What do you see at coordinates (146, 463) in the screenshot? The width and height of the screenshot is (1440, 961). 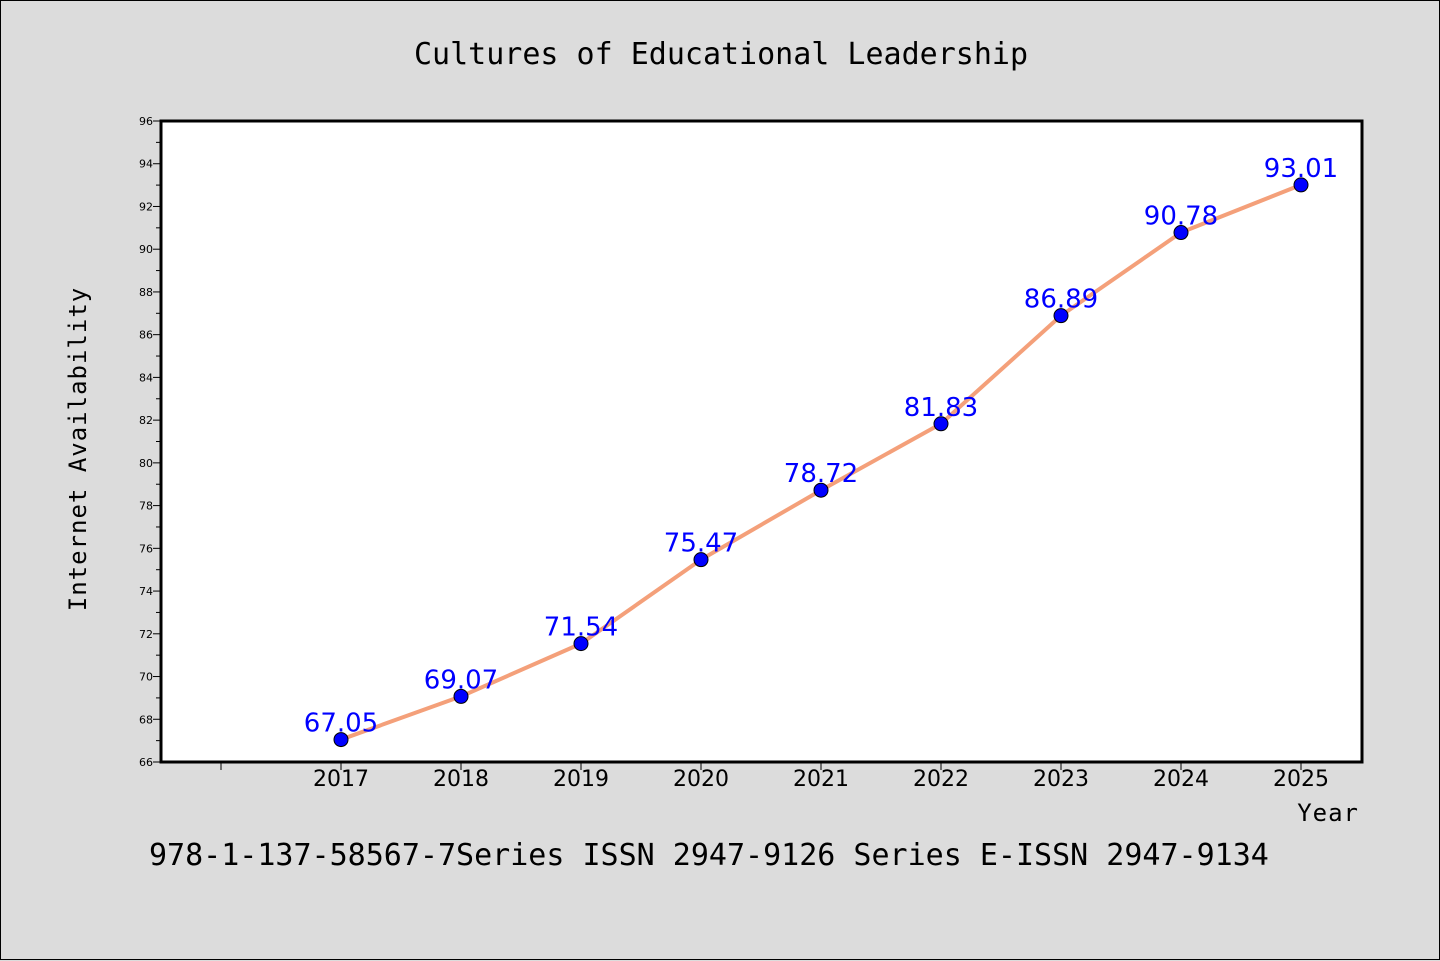 I see `y-tick-label: 80` at bounding box center [146, 463].